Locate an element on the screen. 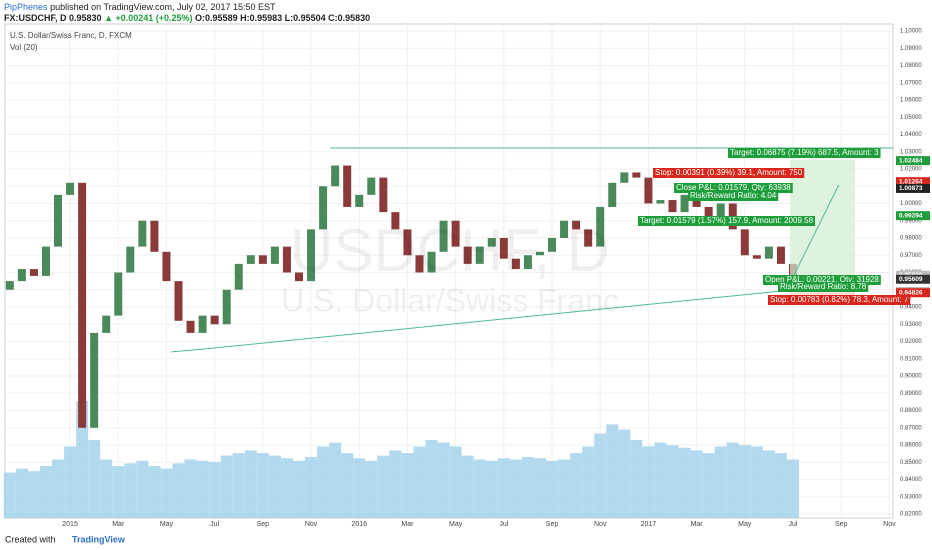 The width and height of the screenshot is (932, 550). y-tick-label: 0.94000 is located at coordinates (911, 308).